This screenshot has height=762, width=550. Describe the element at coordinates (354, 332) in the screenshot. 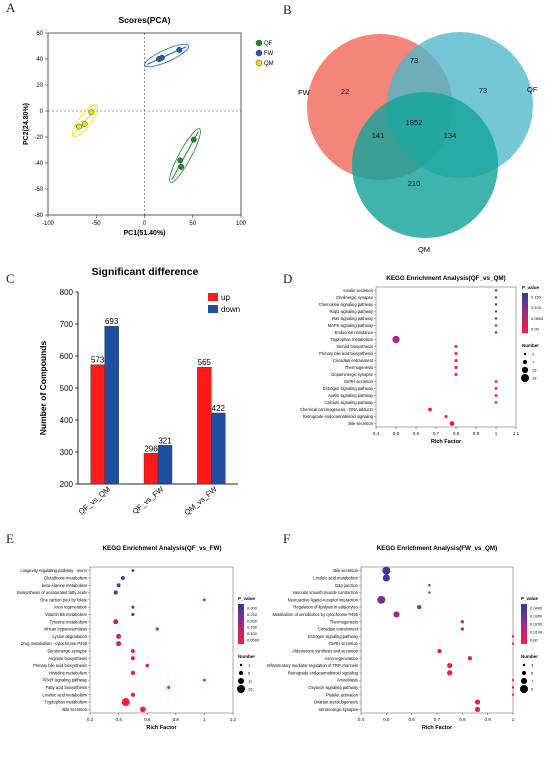

I see `kegg-term-label: Endocrine resistance` at that location.